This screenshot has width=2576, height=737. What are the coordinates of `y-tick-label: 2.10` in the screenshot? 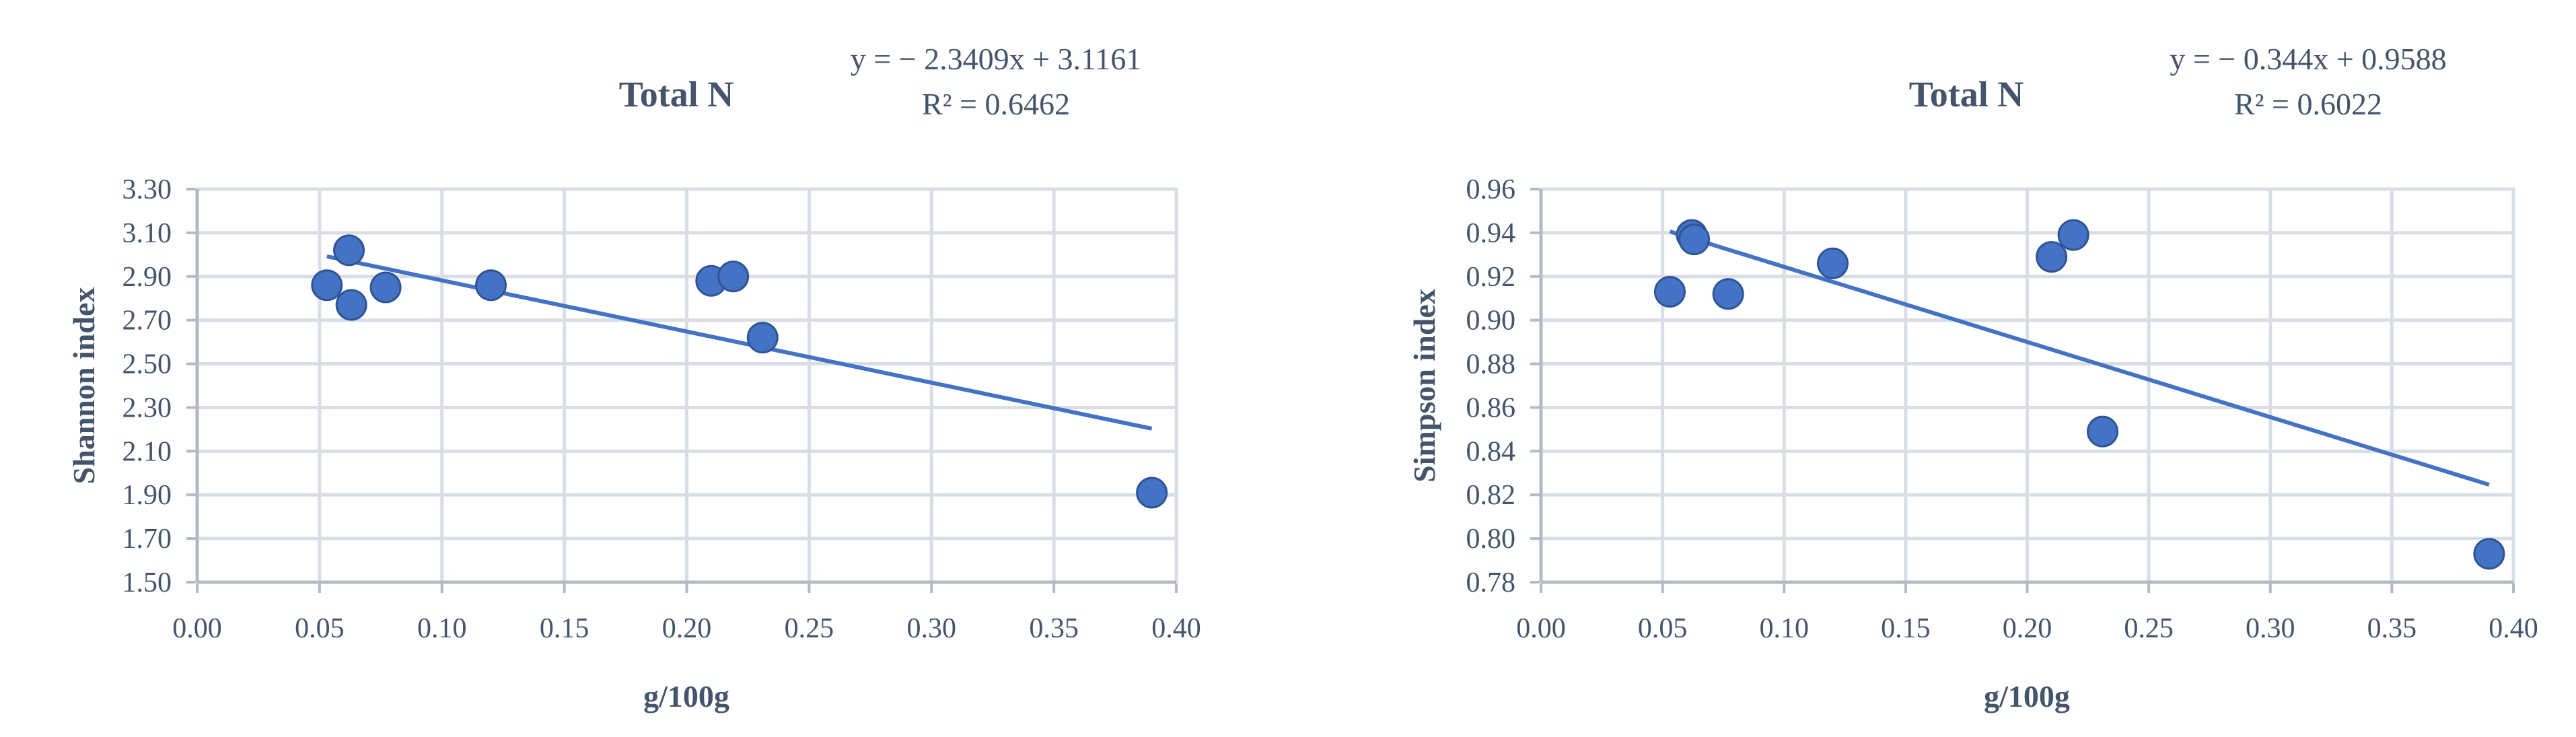 It's located at (147, 451).